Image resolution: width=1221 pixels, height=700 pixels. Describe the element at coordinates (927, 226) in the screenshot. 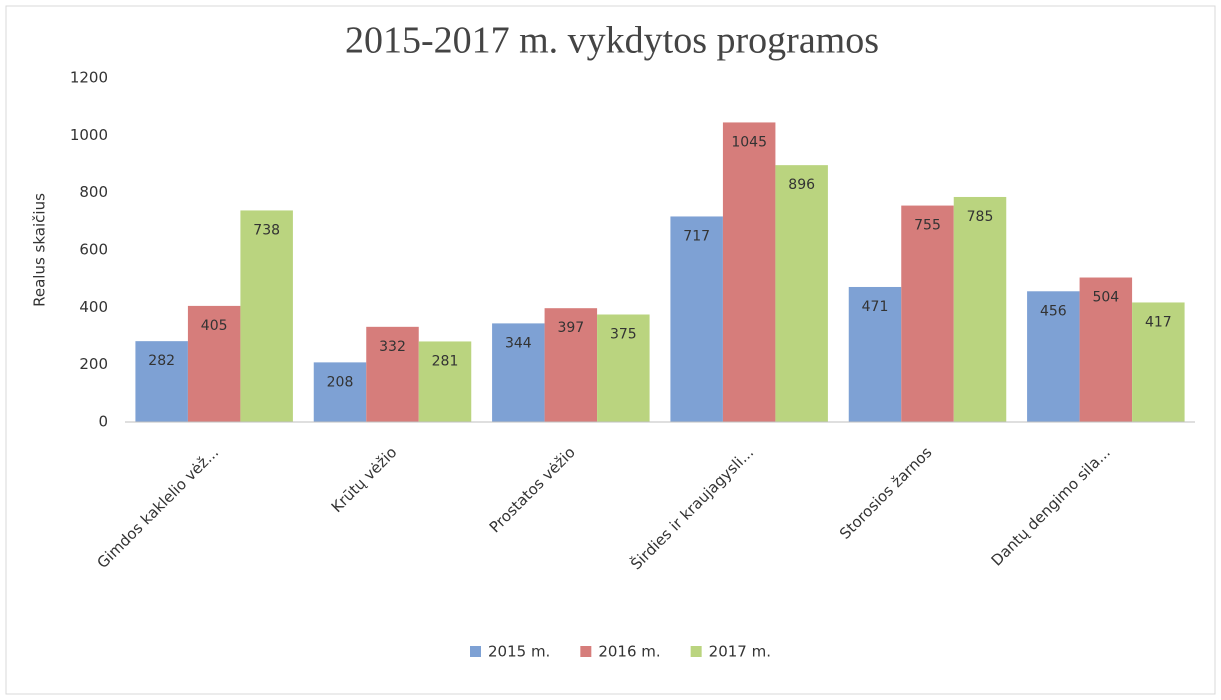

I see `data-label: 755` at that location.